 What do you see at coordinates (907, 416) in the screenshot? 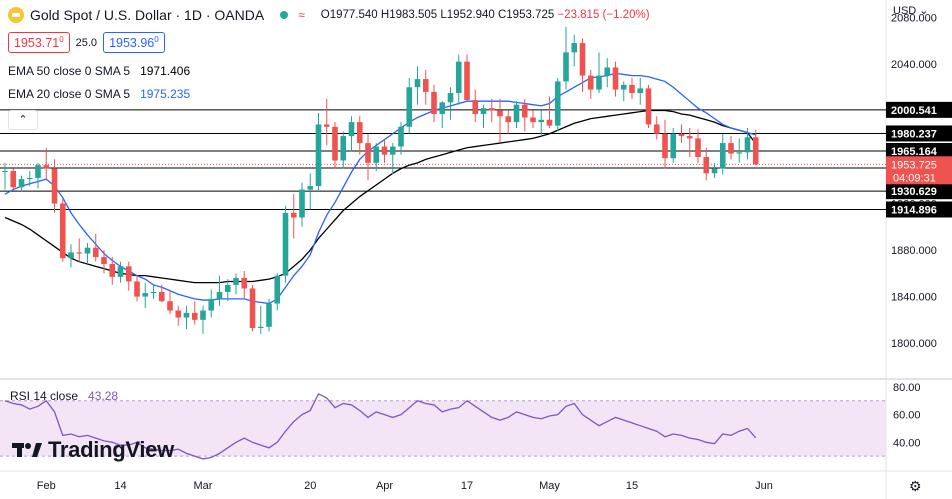
I see `rsi-tick-label: 60.00` at bounding box center [907, 416].